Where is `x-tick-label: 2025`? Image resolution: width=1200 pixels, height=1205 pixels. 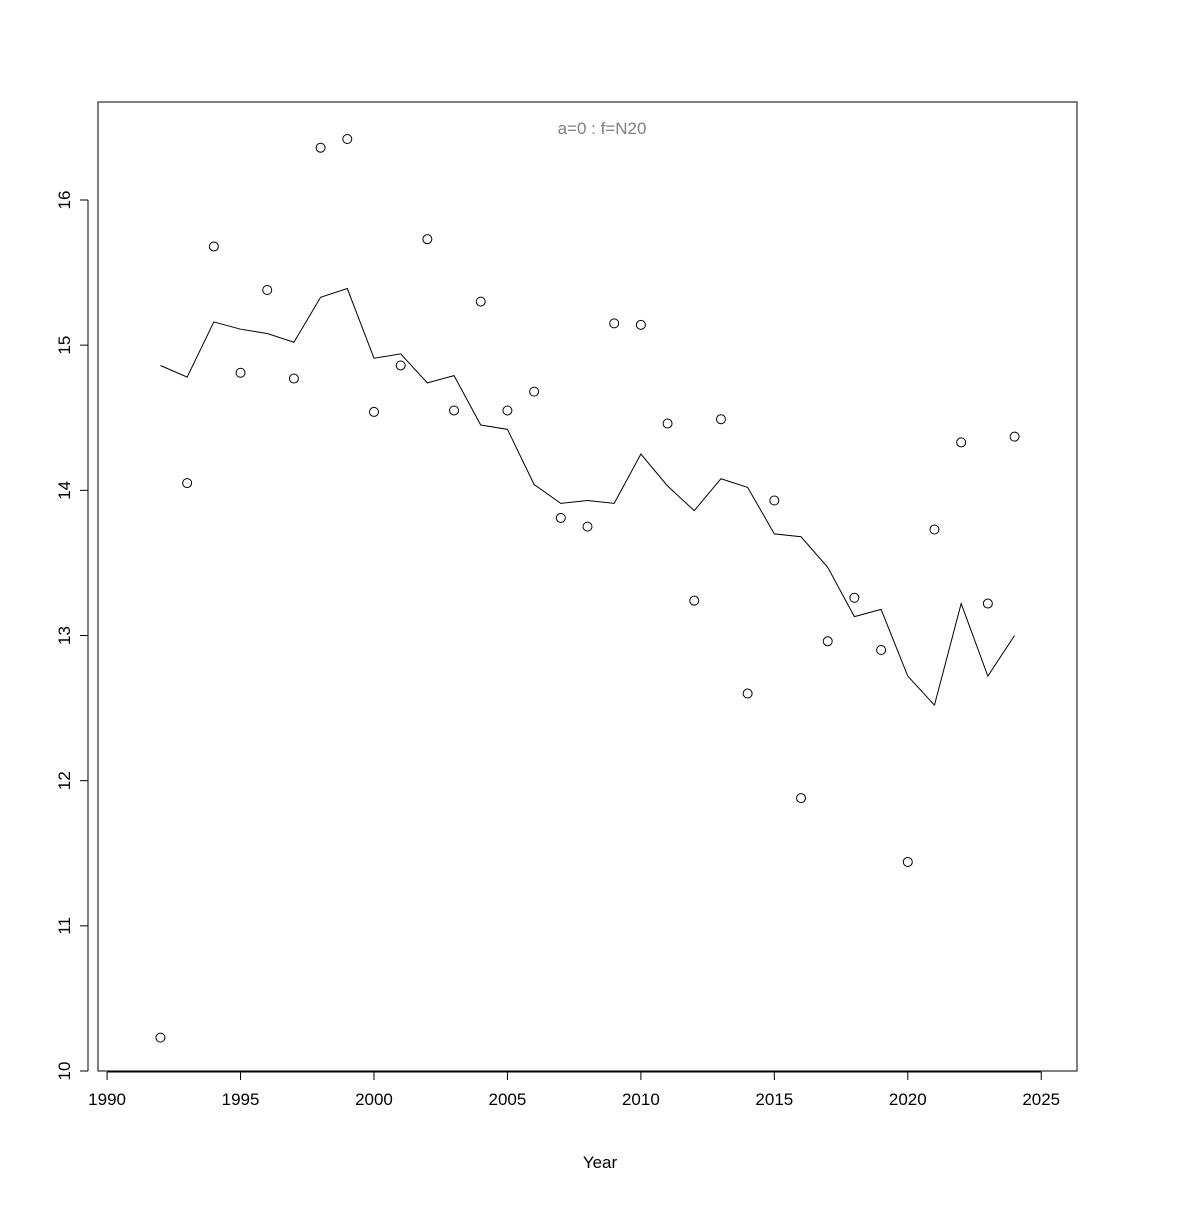 x-tick-label: 2025 is located at coordinates (1041, 1099).